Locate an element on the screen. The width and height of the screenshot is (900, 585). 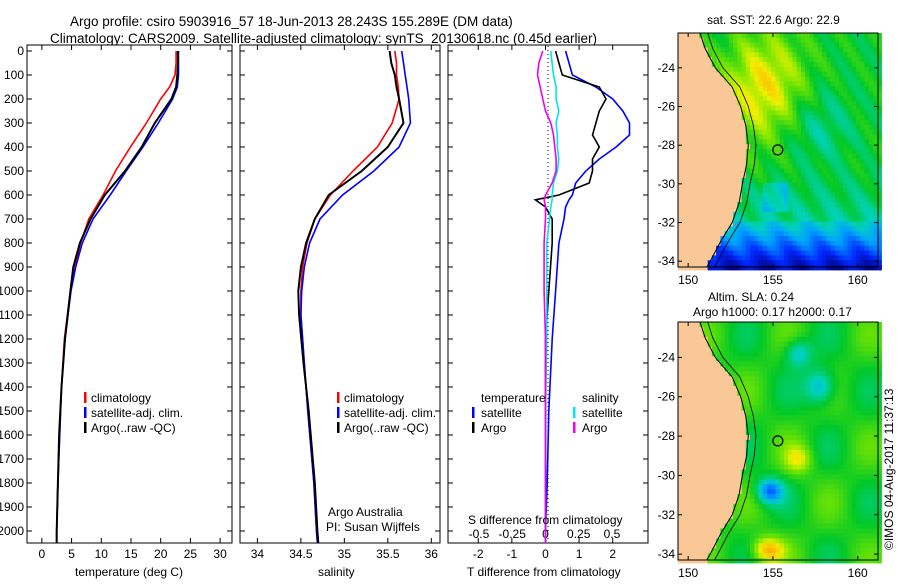
y-tick-label: 1100 is located at coordinates (12, 315).